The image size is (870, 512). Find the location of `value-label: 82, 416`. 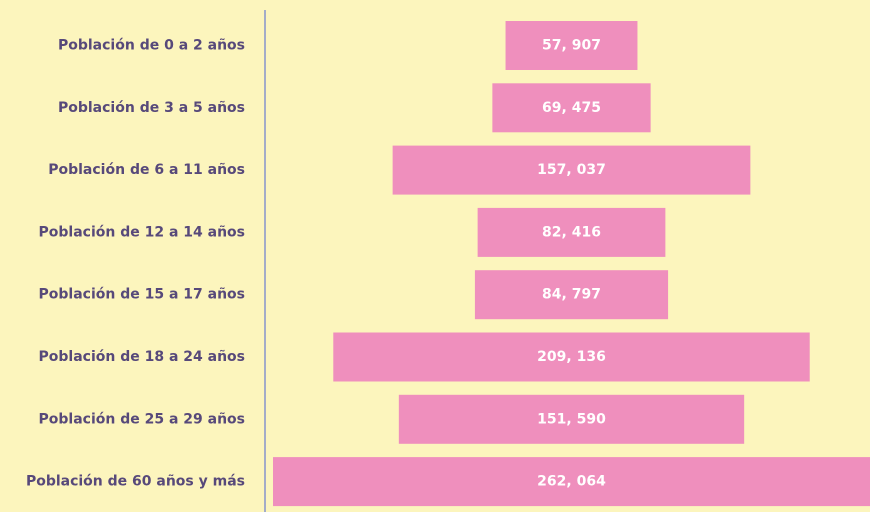

value-label: 82, 416 is located at coordinates (571, 232).